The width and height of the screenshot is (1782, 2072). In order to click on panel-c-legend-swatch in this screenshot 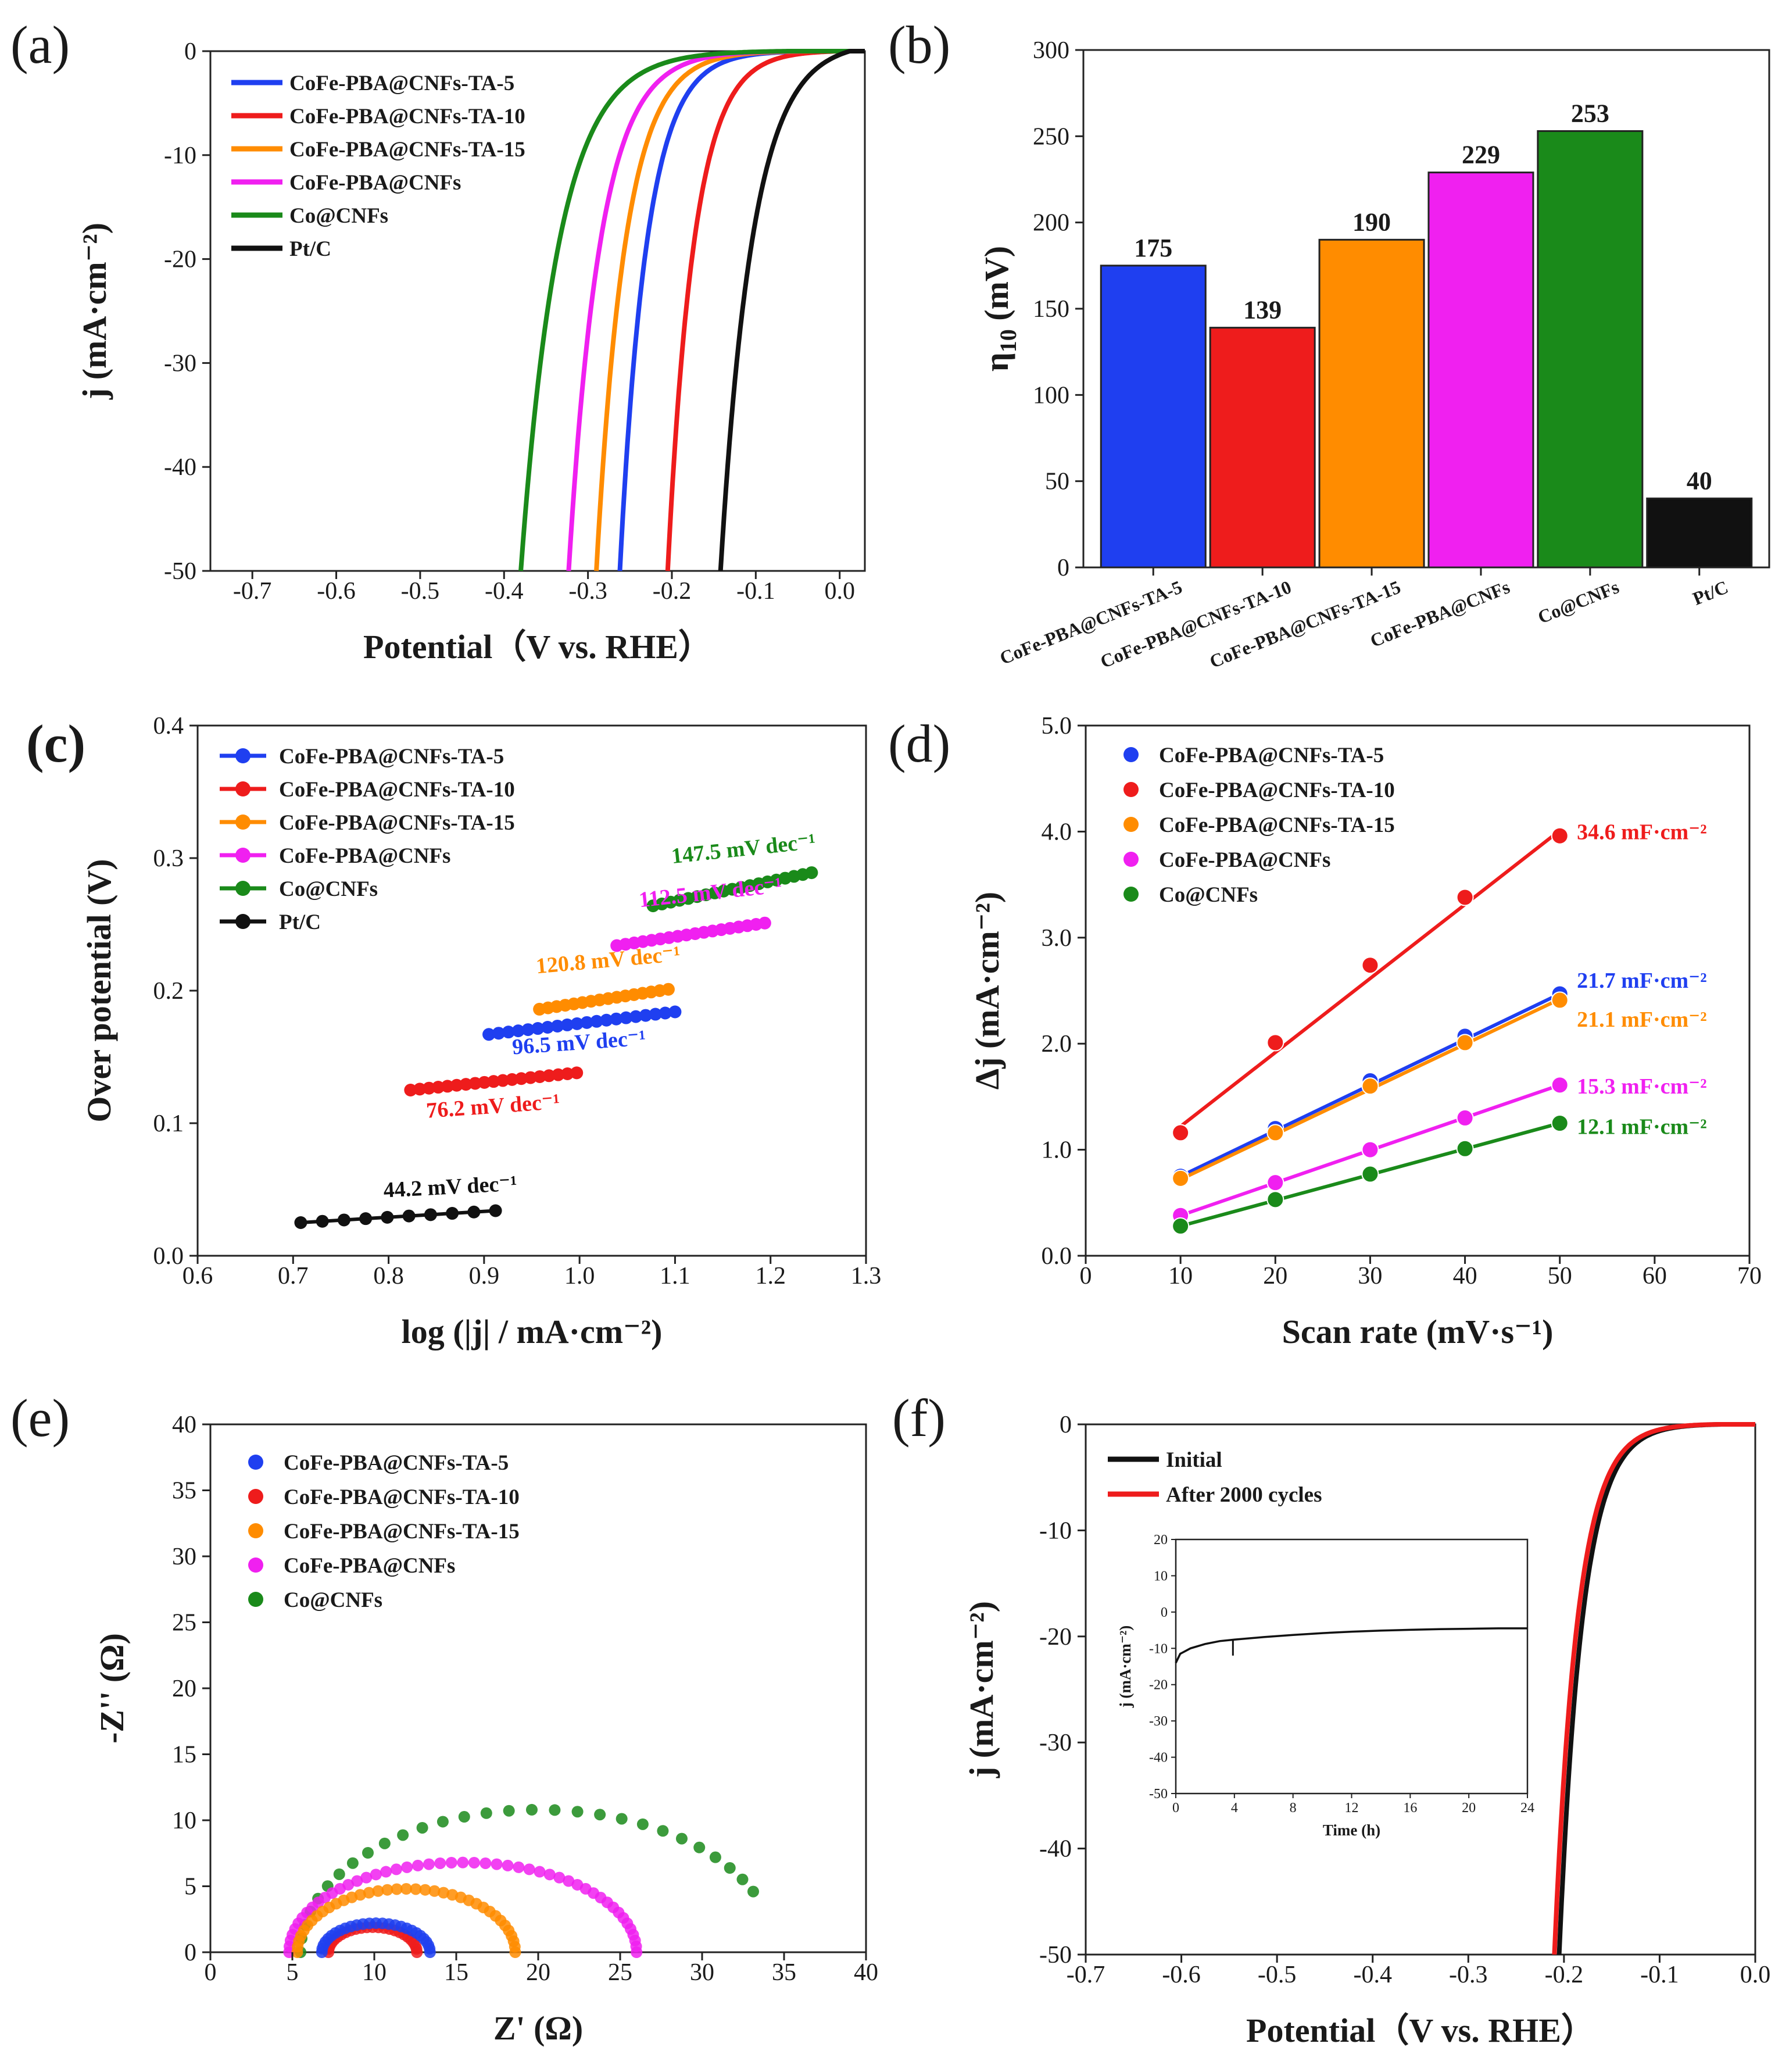, I will do `click(243, 856)`.